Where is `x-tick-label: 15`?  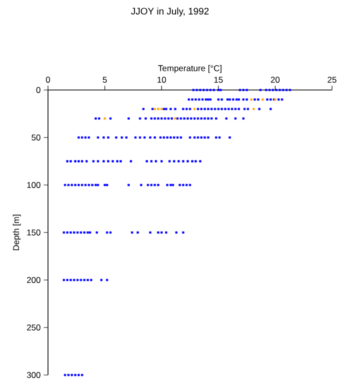
x-tick-label: 15 is located at coordinates (218, 79).